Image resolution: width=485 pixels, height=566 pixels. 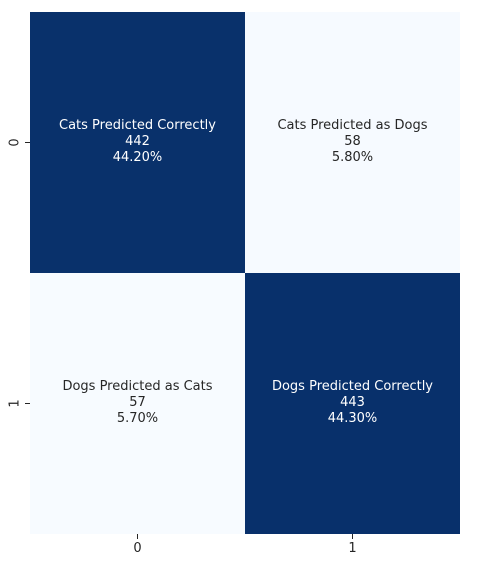 What do you see at coordinates (138, 157) in the screenshot?
I see `cell-percent-r0-c0: 44.20%` at bounding box center [138, 157].